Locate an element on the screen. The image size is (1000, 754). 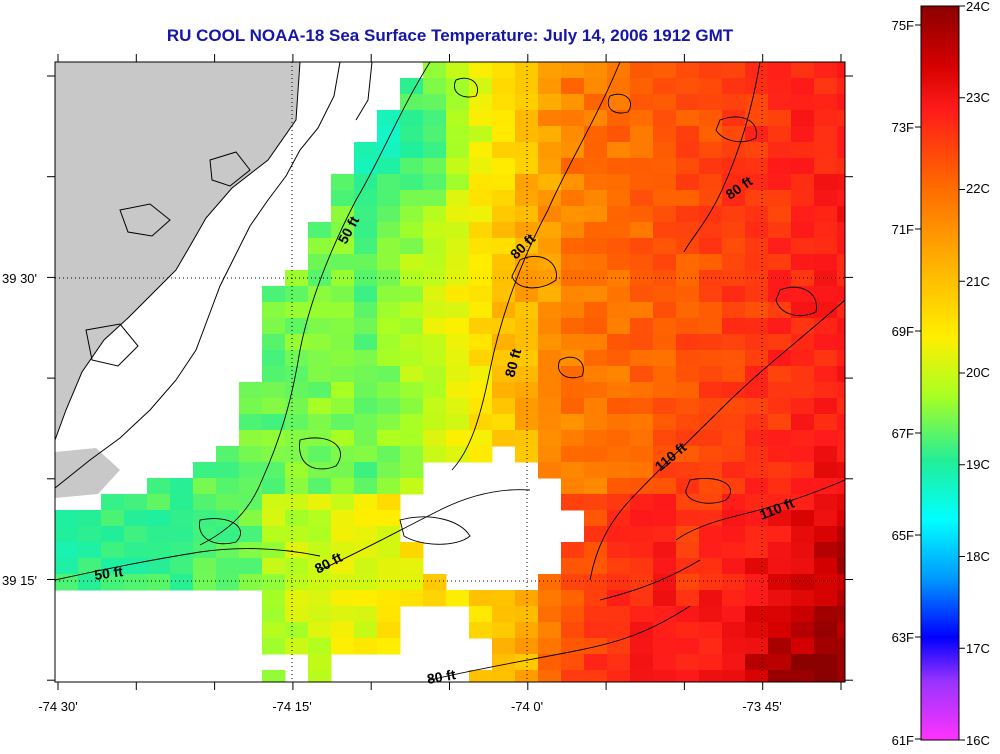
colorbar-f-label: 69F is located at coordinates (903, 331).